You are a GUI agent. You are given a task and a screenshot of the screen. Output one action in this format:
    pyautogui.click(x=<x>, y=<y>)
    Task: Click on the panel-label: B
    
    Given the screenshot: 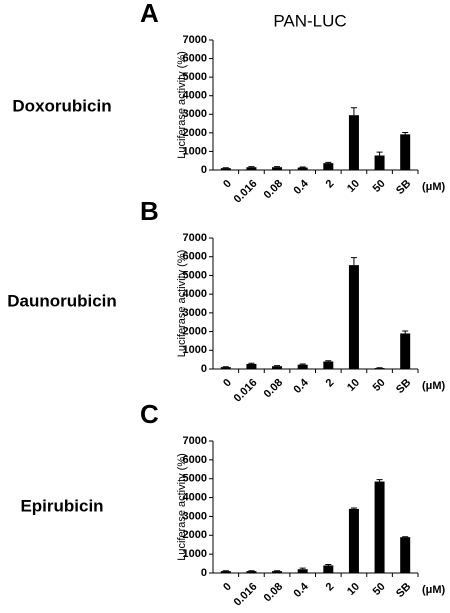 What is the action you would take?
    pyautogui.click(x=149, y=211)
    